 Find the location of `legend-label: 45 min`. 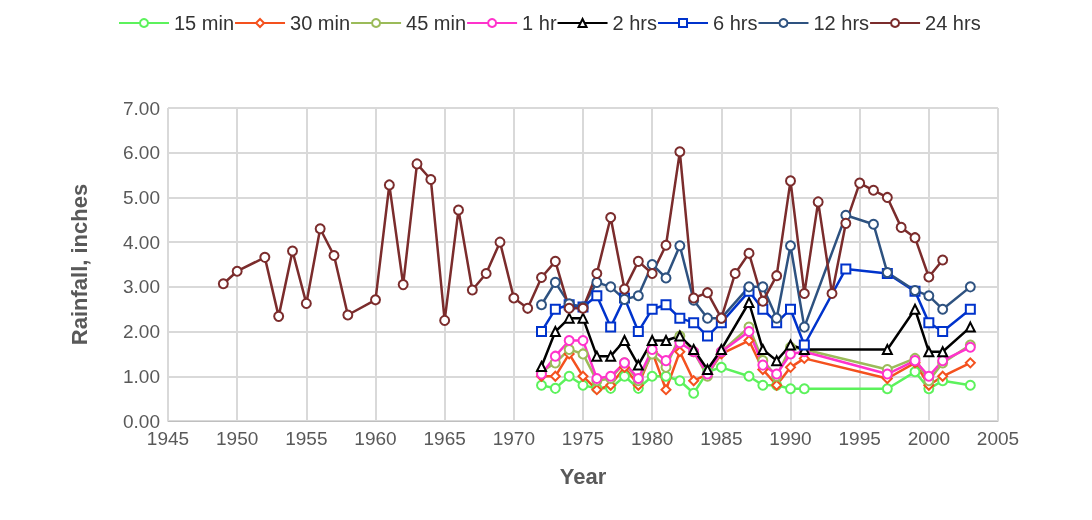

legend-label: 45 min is located at coordinates (436, 23).